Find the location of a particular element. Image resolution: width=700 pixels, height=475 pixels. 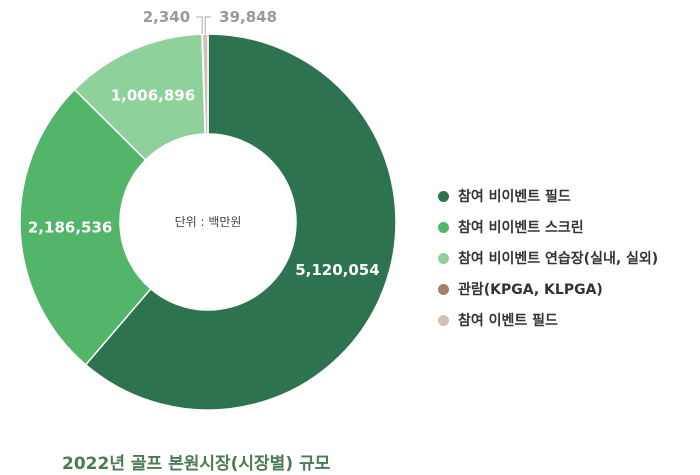

leader-line-event-field is located at coordinates (208, 25).